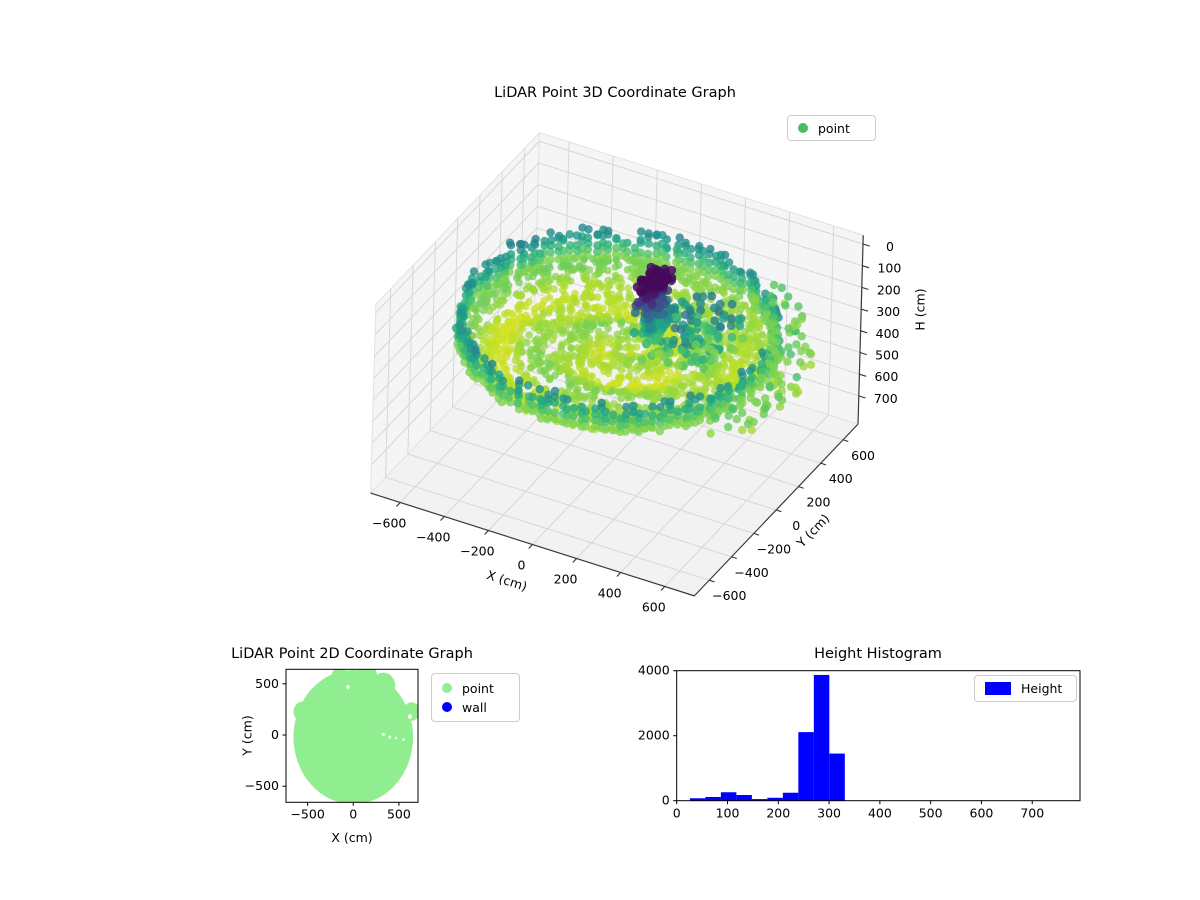 The height and width of the screenshot is (900, 1200). What do you see at coordinates (654, 670) in the screenshot?
I see `svg-text: 4000` at bounding box center [654, 670].